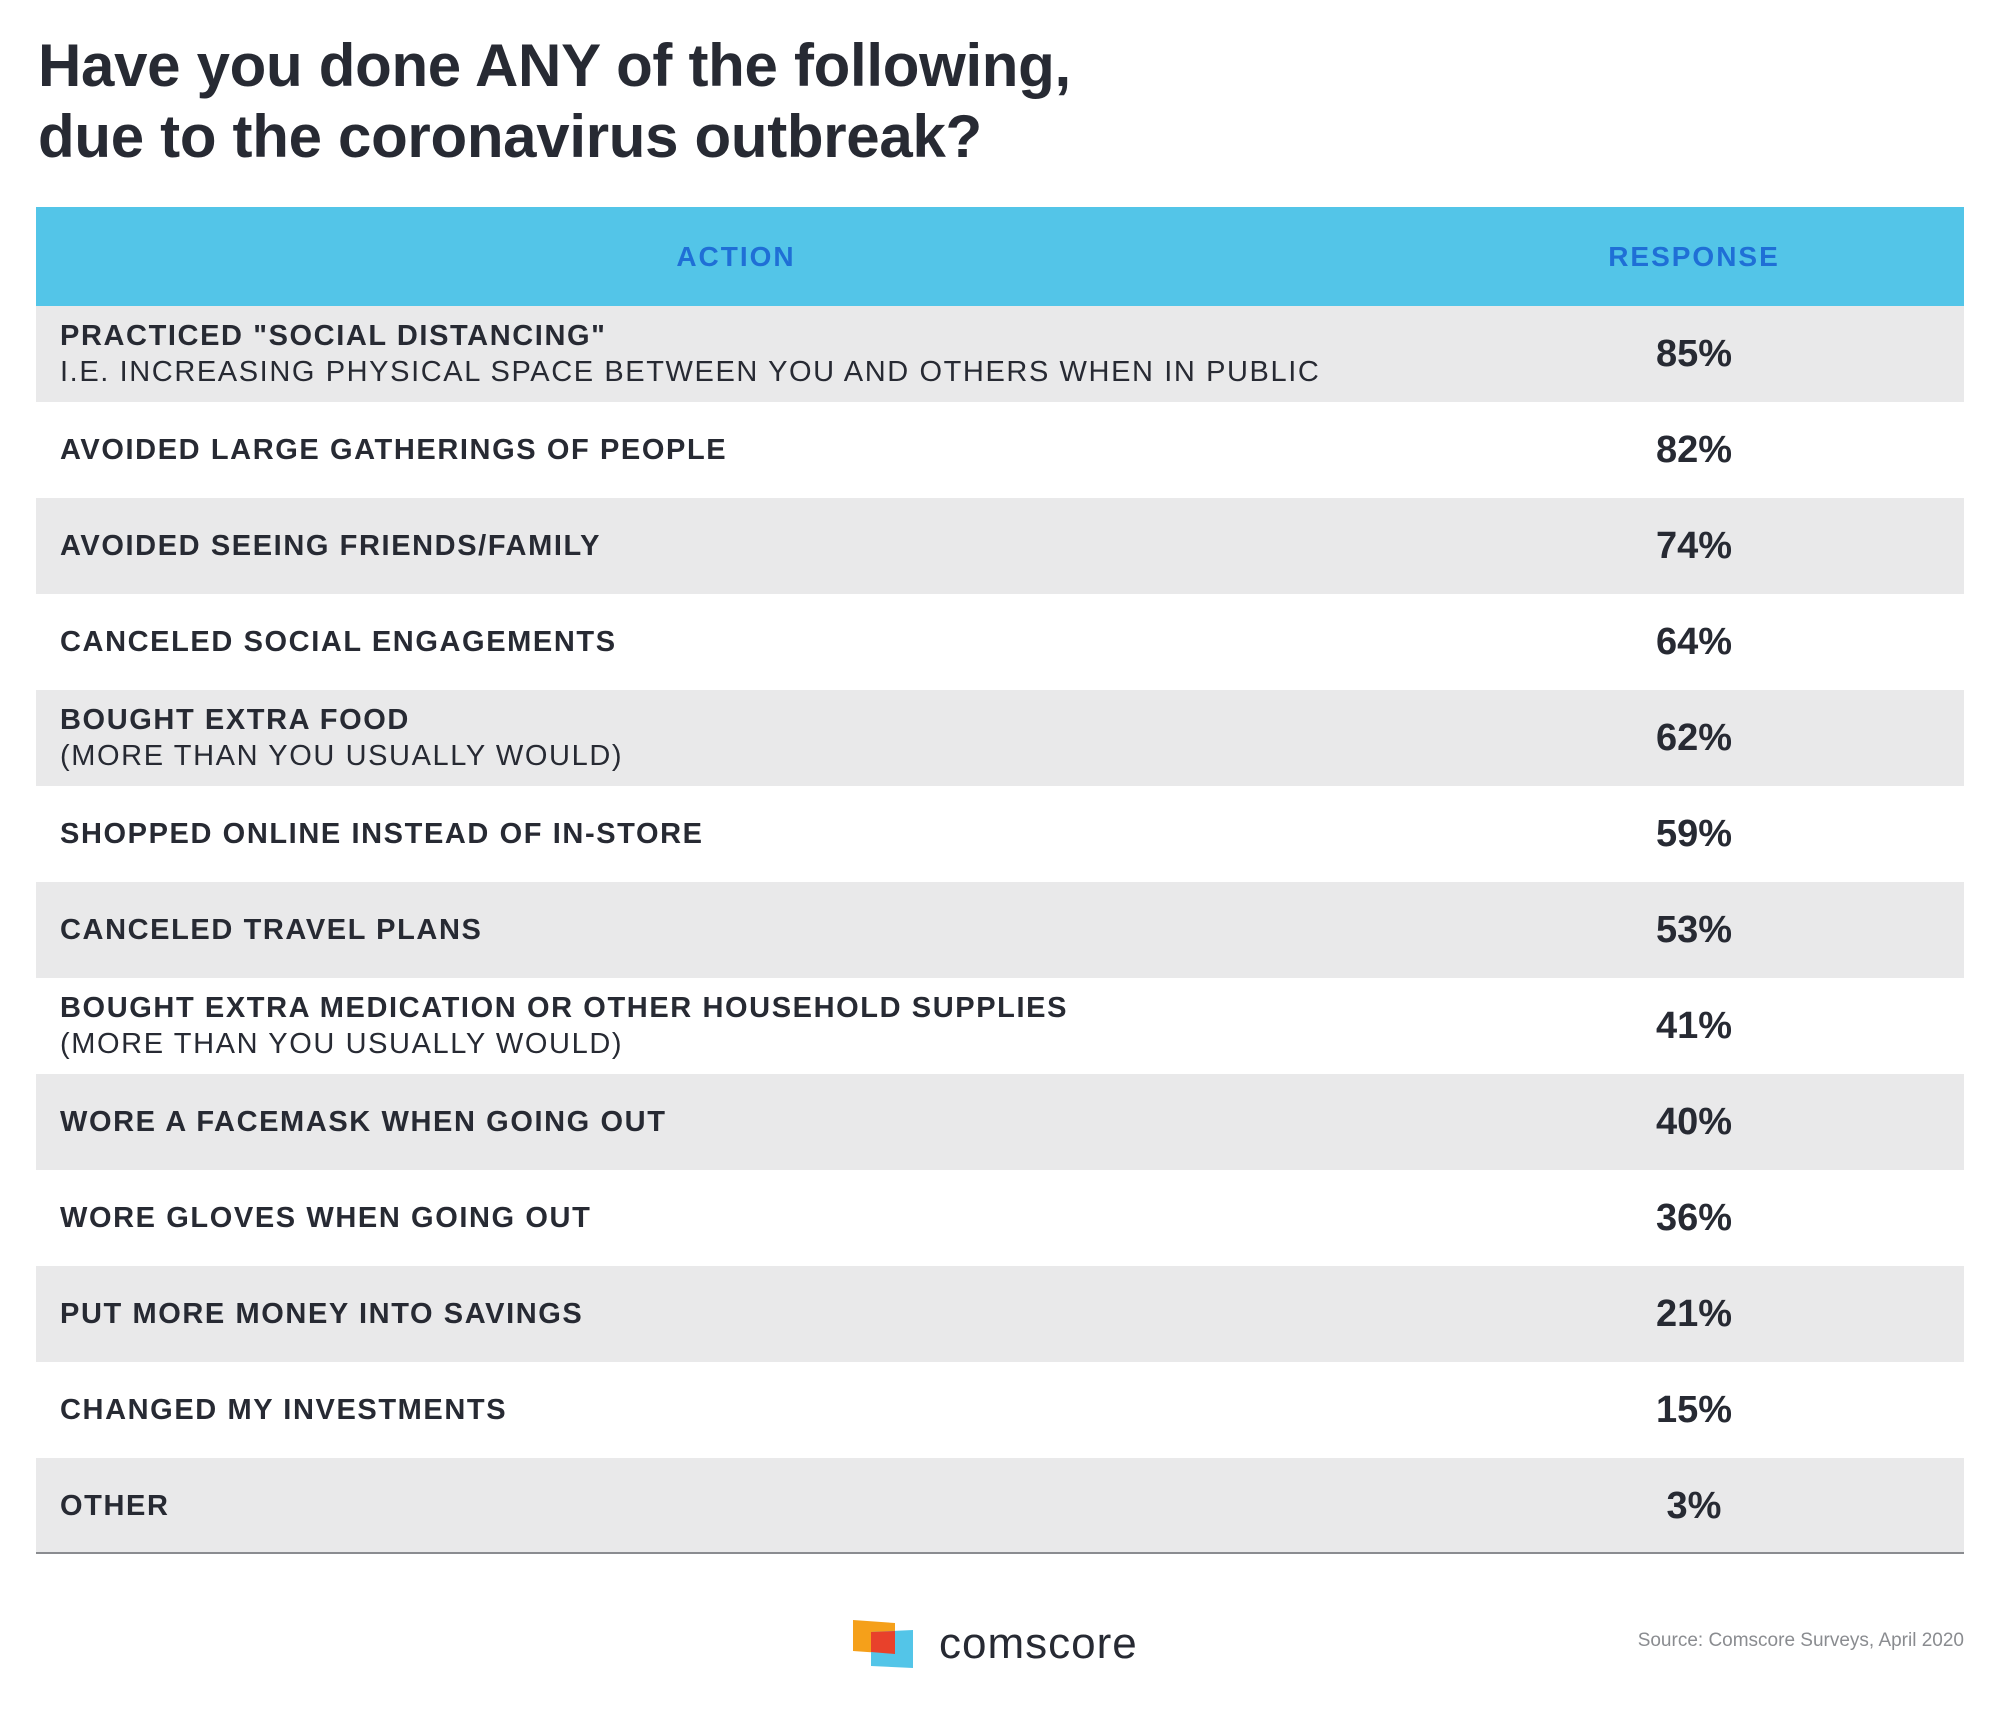 The width and height of the screenshot is (2000, 1719). What do you see at coordinates (1694, 1506) in the screenshot?
I see `response-value: 3%` at bounding box center [1694, 1506].